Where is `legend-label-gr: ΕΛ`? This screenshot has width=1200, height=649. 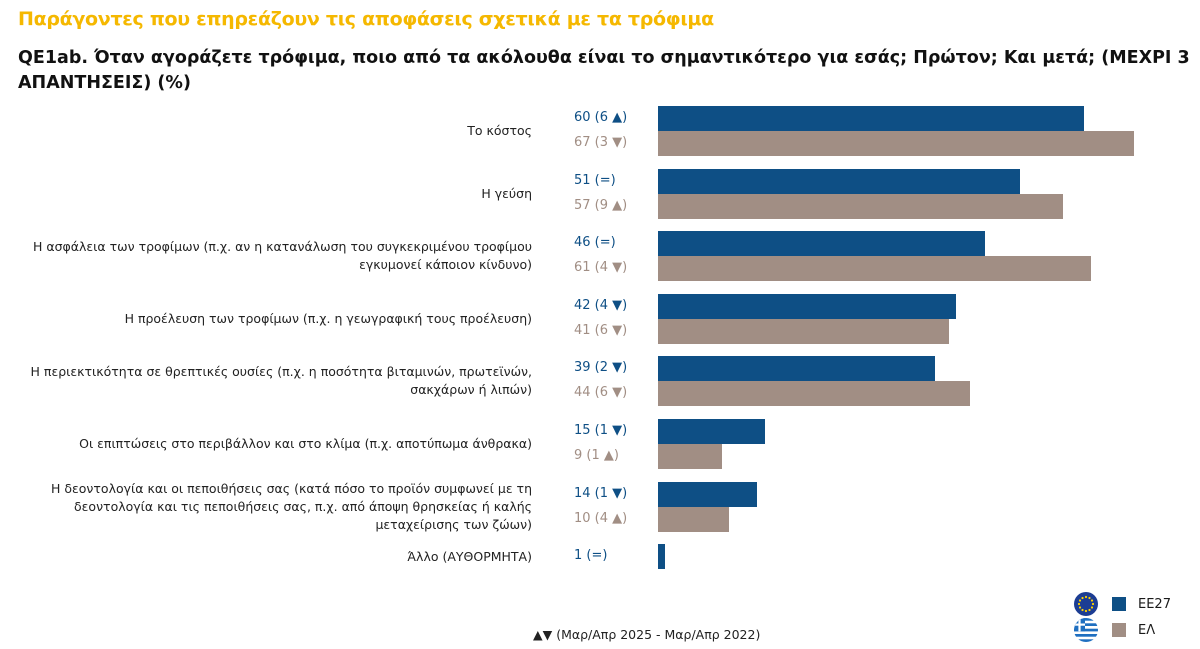
legend-label-gr: ΕΛ is located at coordinates (1147, 630).